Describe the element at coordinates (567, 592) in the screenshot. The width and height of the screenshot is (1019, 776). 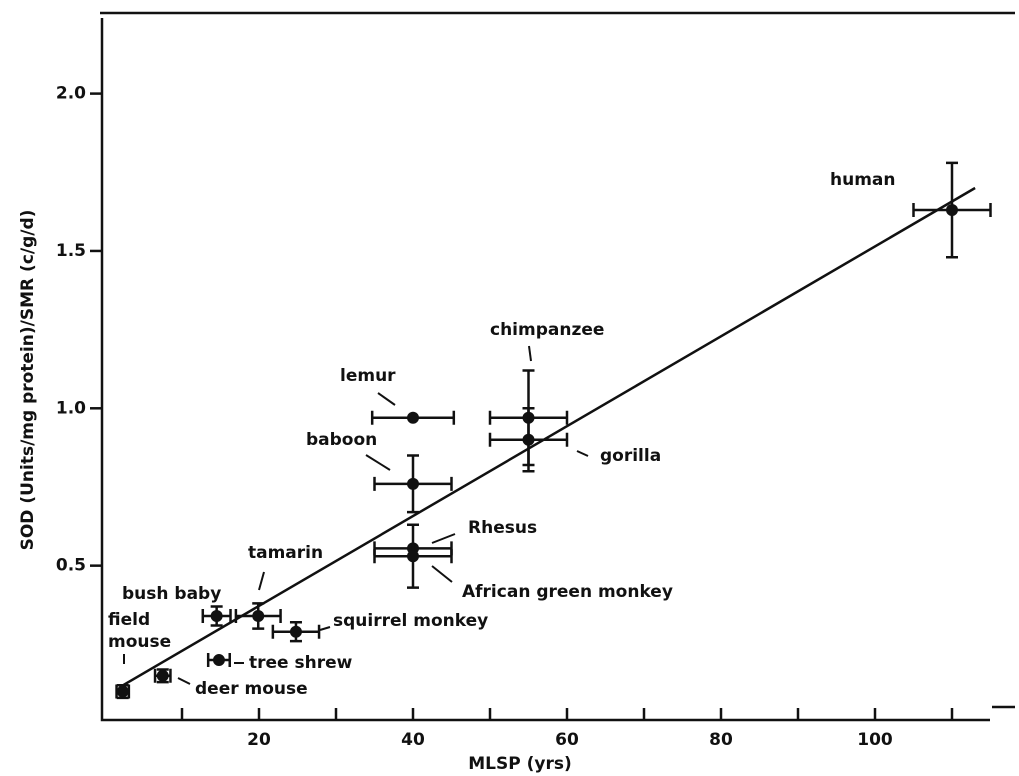
I see `point-label: African green monkey` at that location.